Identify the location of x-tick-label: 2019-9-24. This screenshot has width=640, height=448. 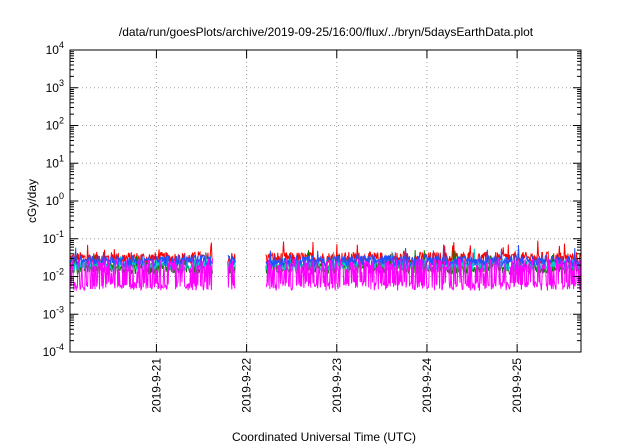
(427, 385).